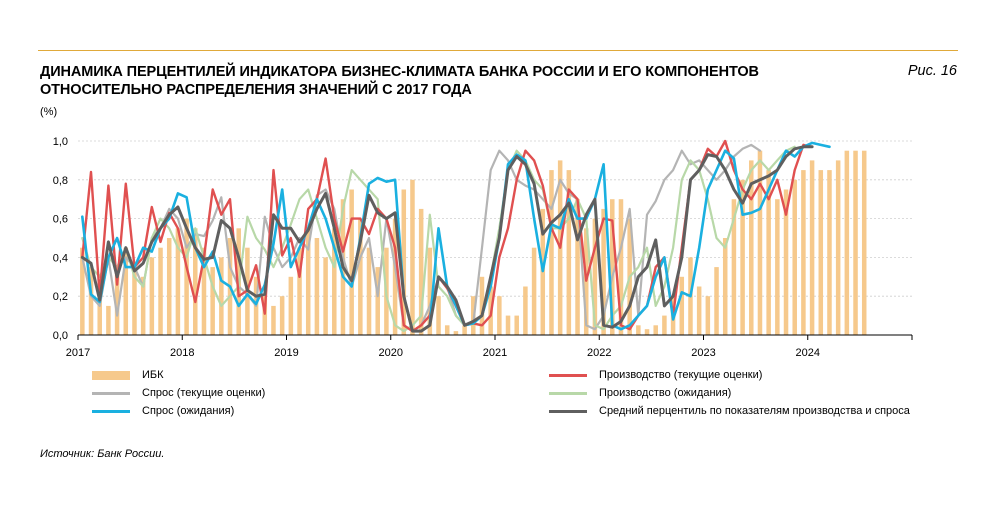  What do you see at coordinates (495, 353) in the screenshot?
I see `x-tick-label: 2021` at bounding box center [495, 353].